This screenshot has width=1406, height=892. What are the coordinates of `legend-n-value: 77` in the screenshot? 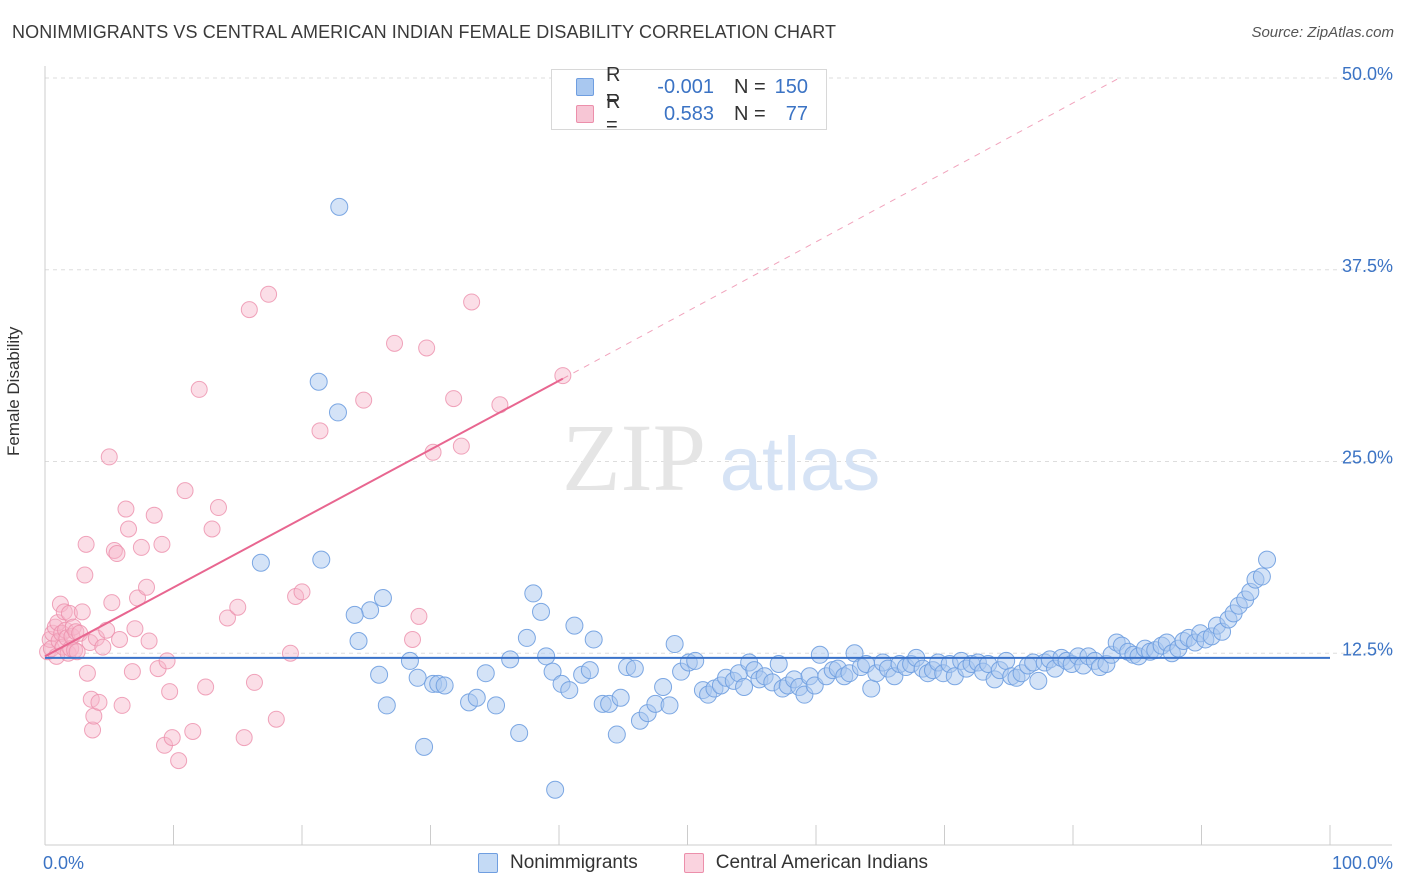 It's located at (796, 113).